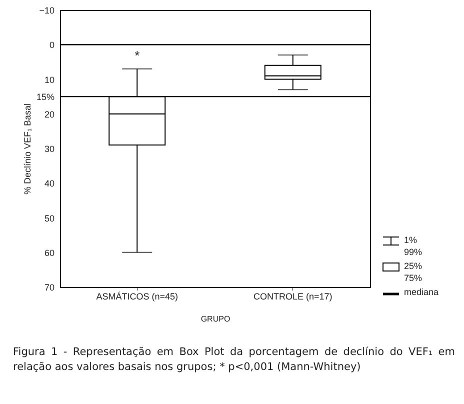  Describe the element at coordinates (49, 287) in the screenshot. I see `y-tick-label: 70` at that location.